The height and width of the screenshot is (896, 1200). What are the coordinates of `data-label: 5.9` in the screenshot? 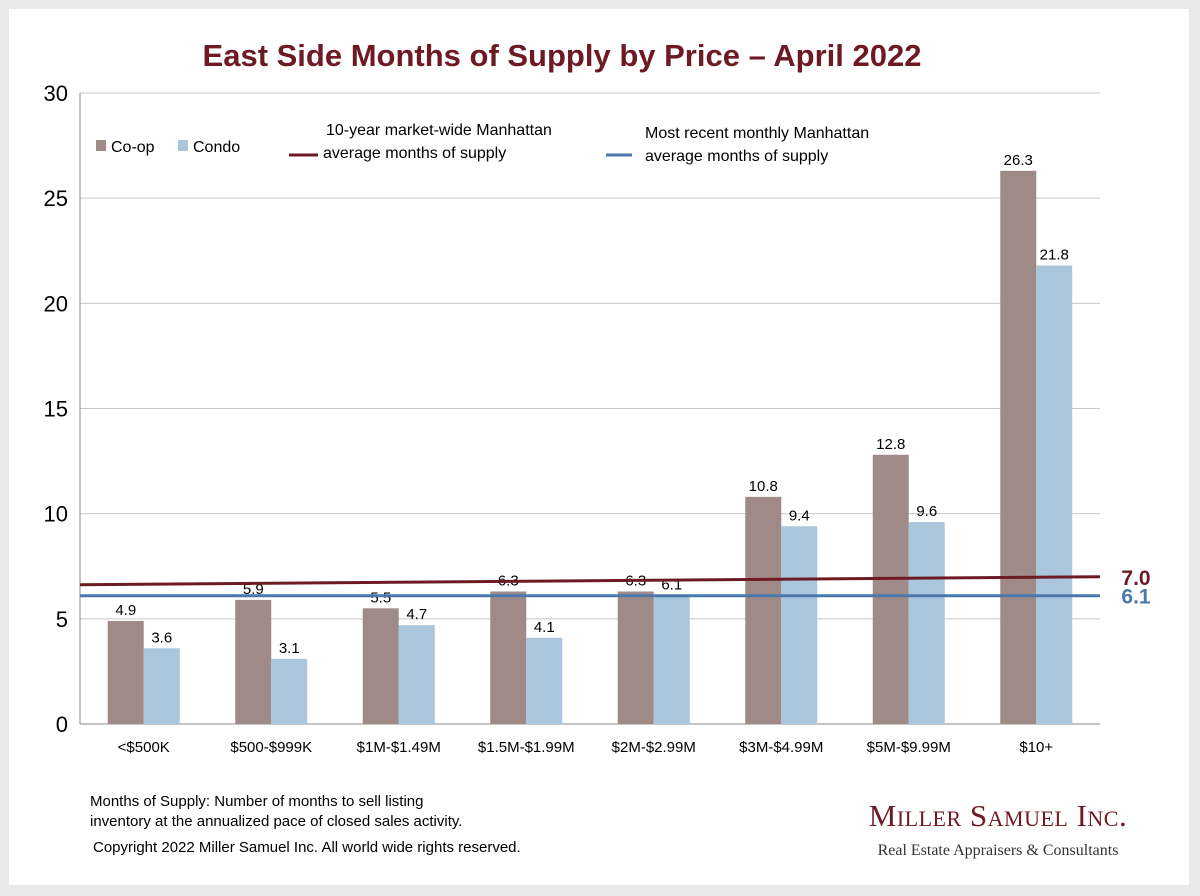 It's located at (253, 589).